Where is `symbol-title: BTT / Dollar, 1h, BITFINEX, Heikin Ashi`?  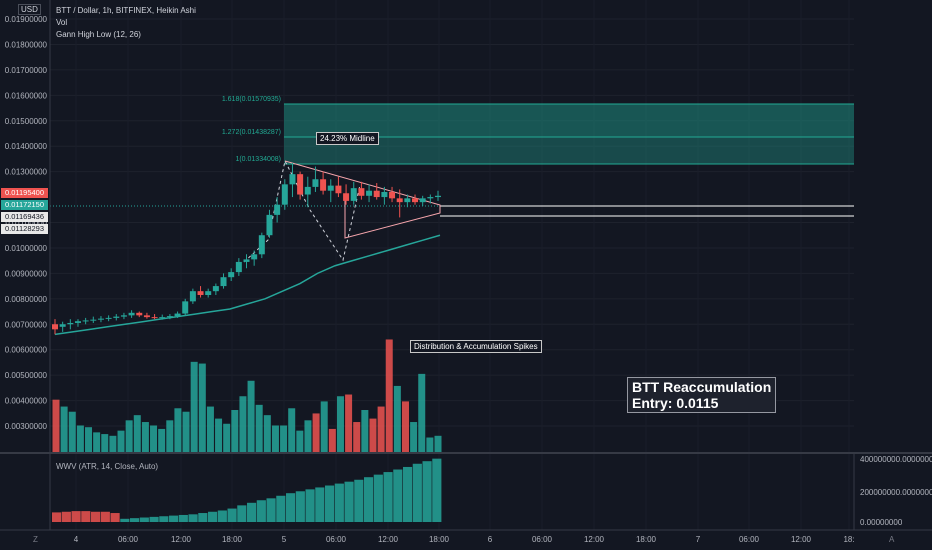
symbol-title: BTT / Dollar, 1h, BITFINEX, Heikin Ashi is located at coordinates (126, 10).